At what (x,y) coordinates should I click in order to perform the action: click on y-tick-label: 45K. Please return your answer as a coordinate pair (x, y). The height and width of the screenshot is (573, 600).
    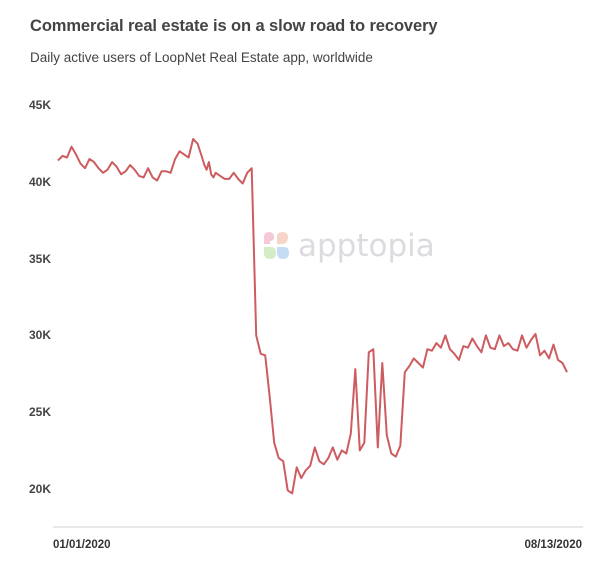
    Looking at the image, I should click on (40, 105).